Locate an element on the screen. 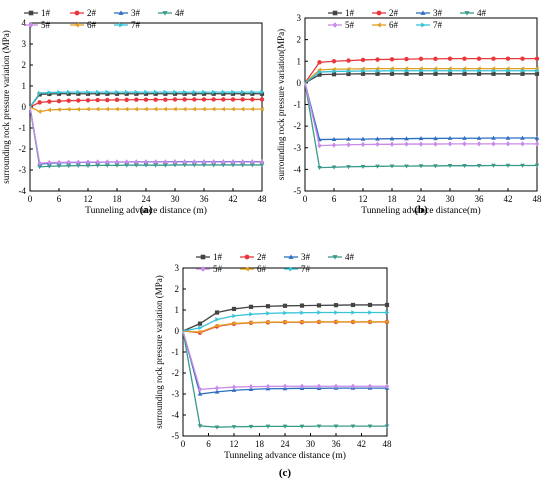 Image resolution: width=550 pixels, height=490 pixels. legend-label: 3# is located at coordinates (136, 13).